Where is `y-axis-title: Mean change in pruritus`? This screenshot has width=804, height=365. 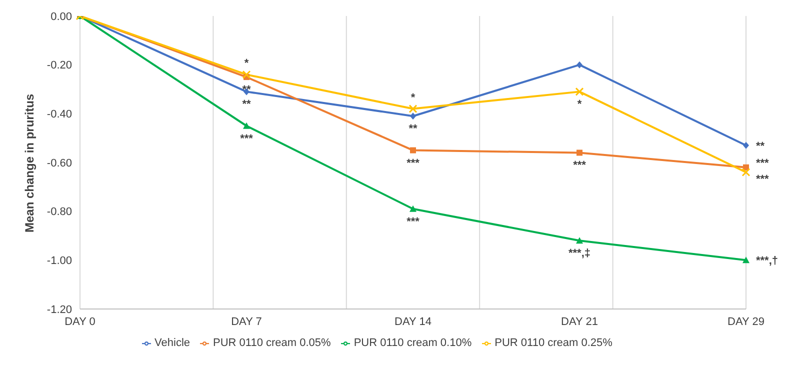 y-axis-title: Mean change in pruritus is located at coordinates (29, 162).